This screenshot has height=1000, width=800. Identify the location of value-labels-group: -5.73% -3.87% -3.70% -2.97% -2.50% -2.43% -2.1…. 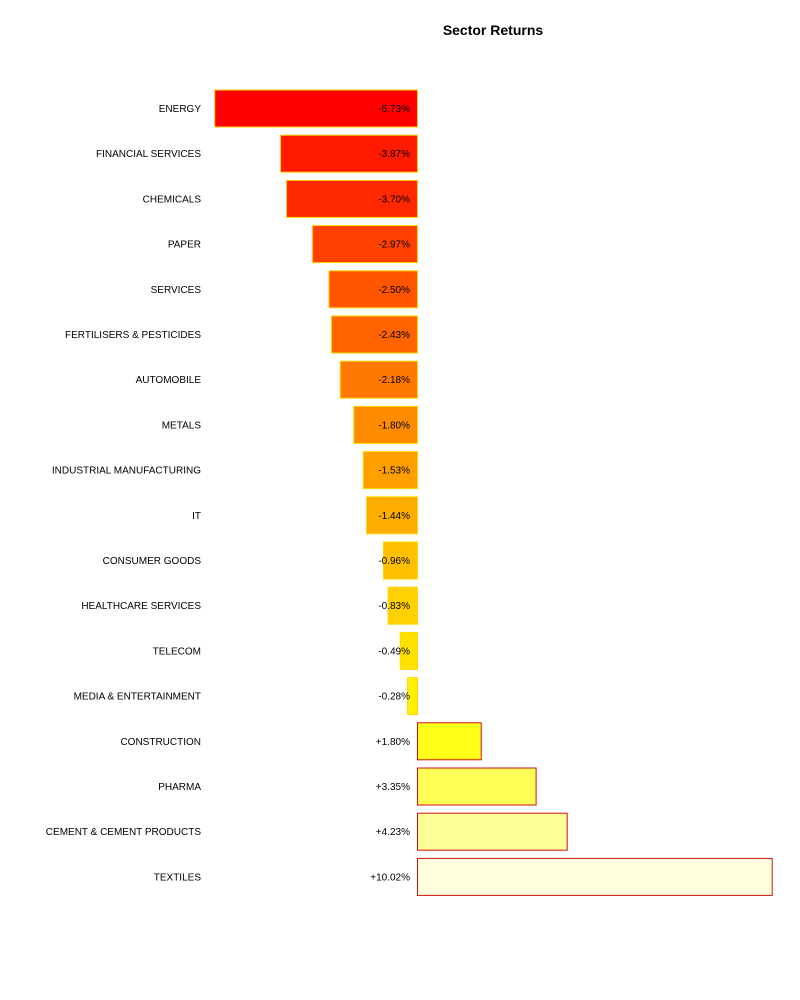
(390, 493).